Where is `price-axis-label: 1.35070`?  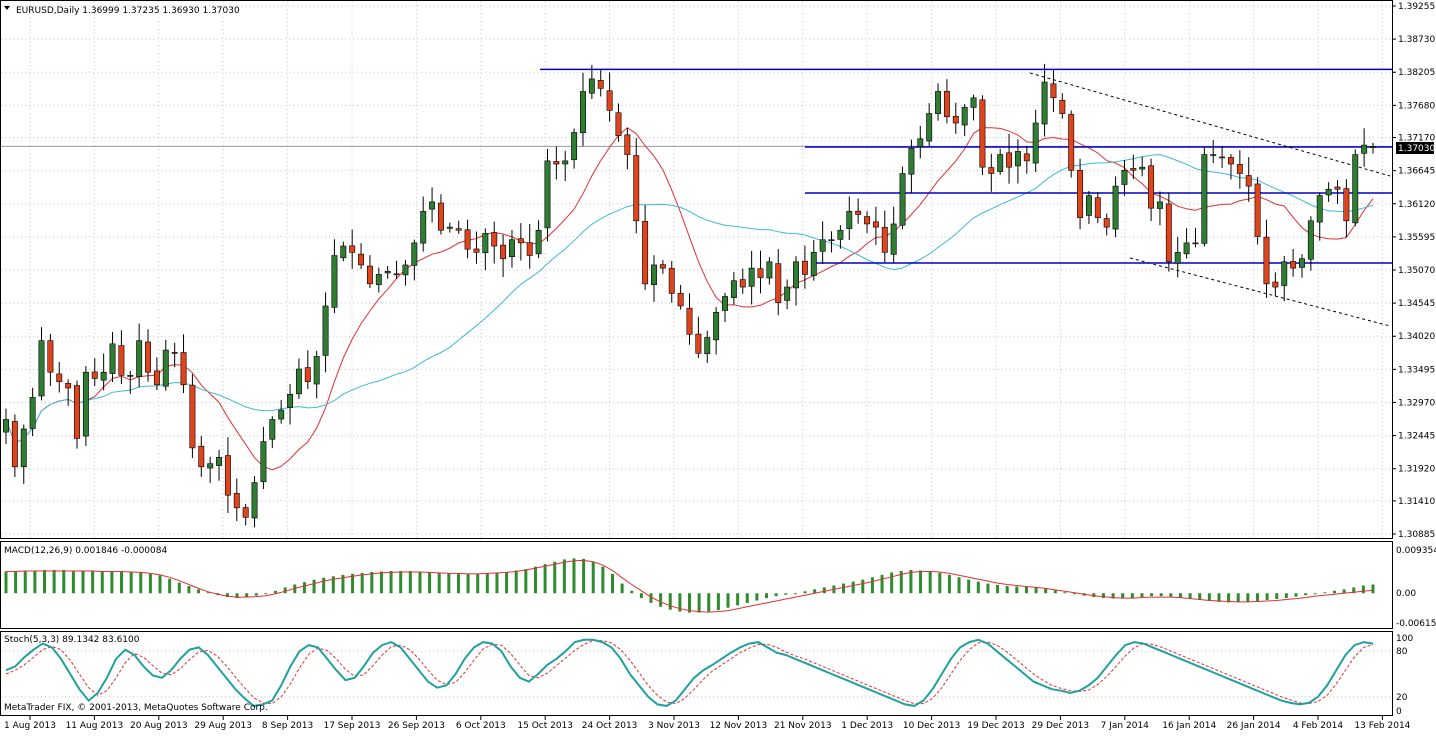 price-axis-label: 1.35070 is located at coordinates (1416, 271).